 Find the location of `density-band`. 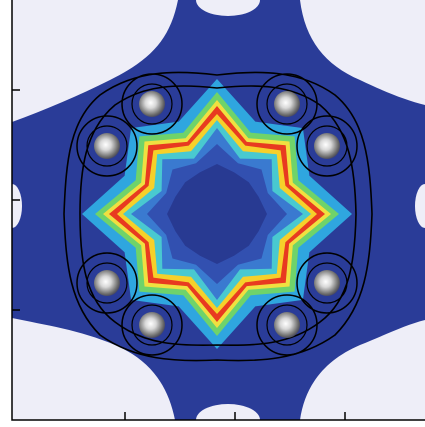

density-band is located at coordinates (217, 214).